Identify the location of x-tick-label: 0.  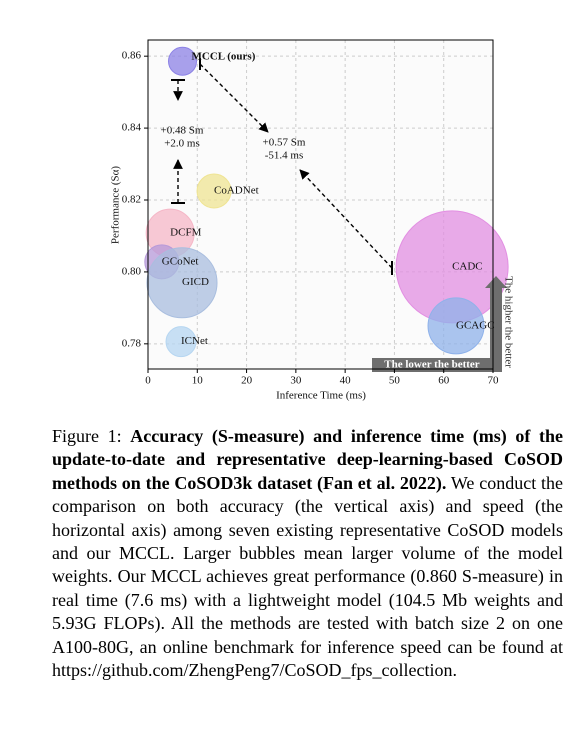
(148, 381).